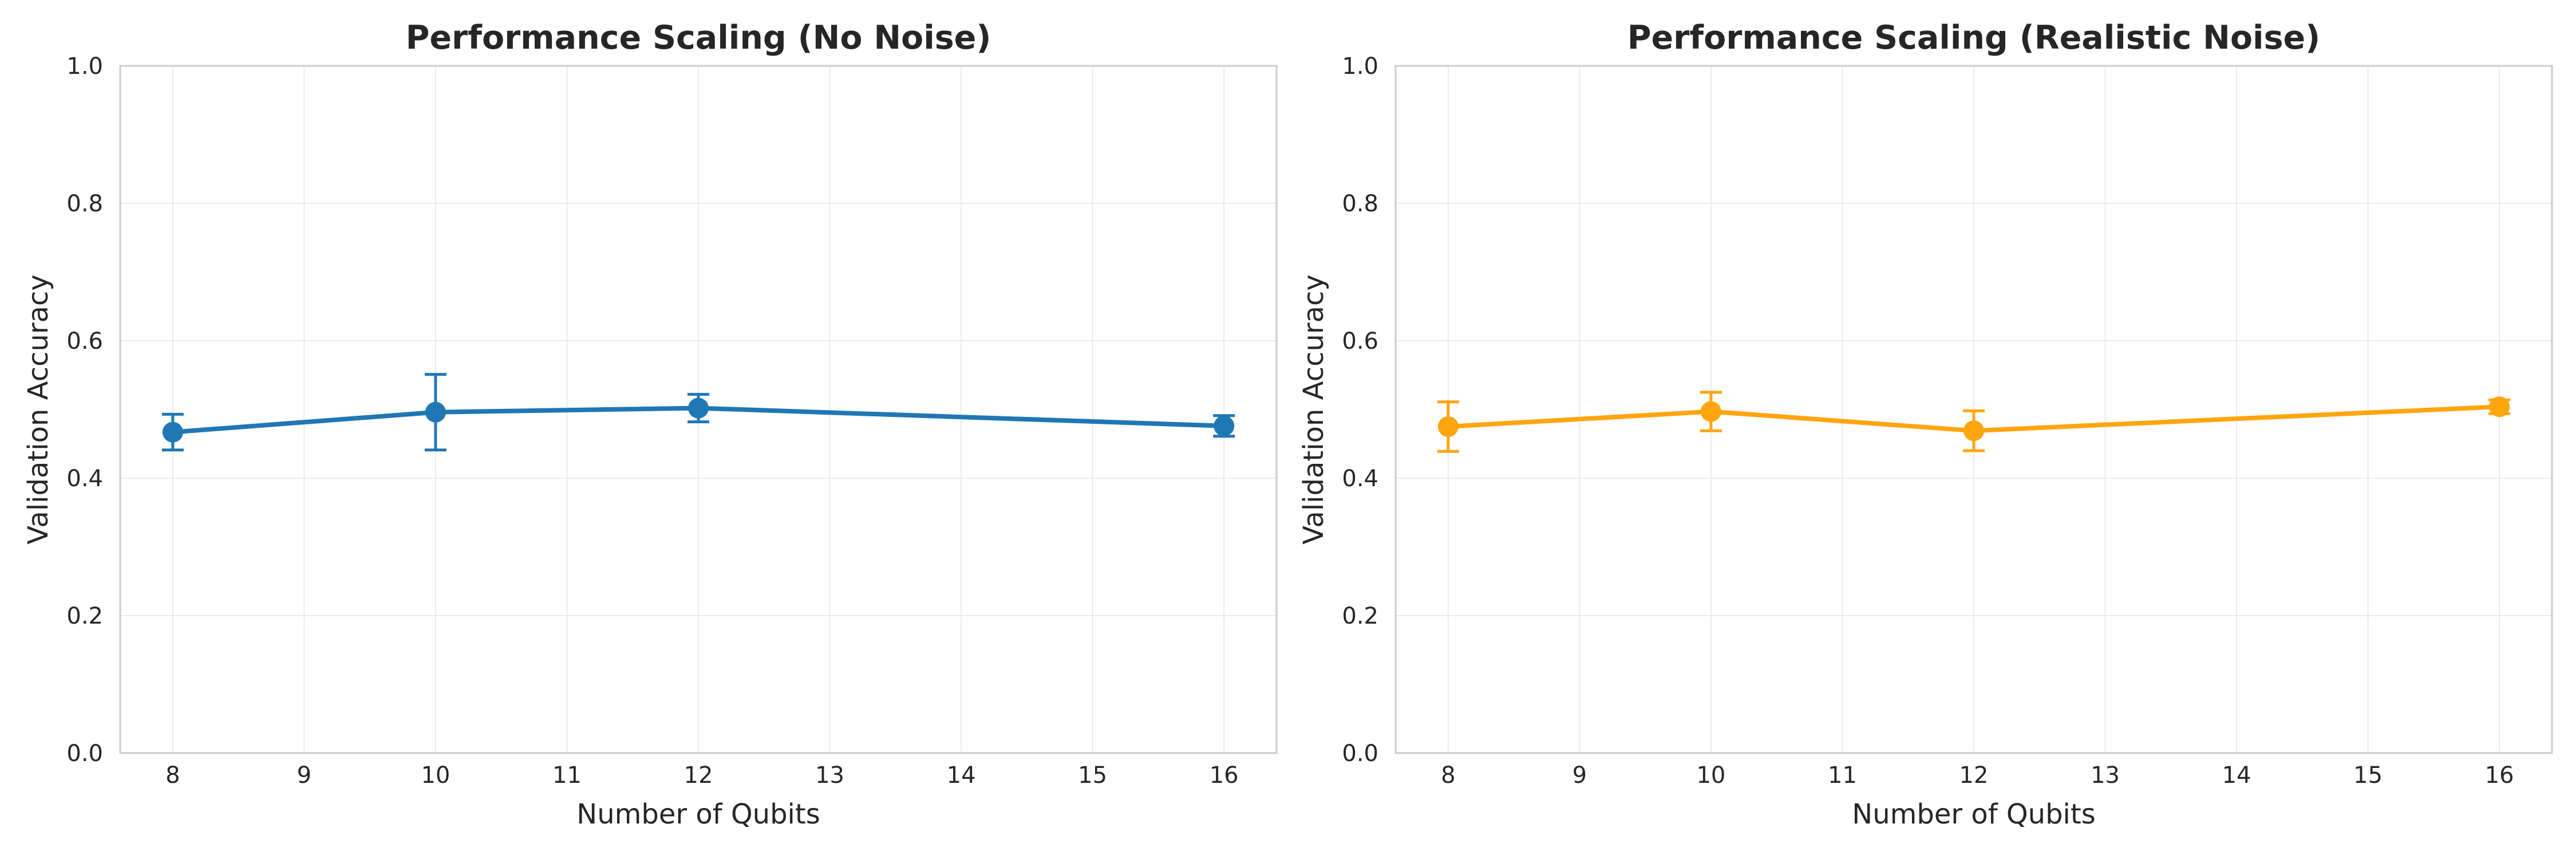  What do you see at coordinates (1973, 38) in the screenshot?
I see `chart-title: Performance Scaling (Realistic Noise)` at bounding box center [1973, 38].